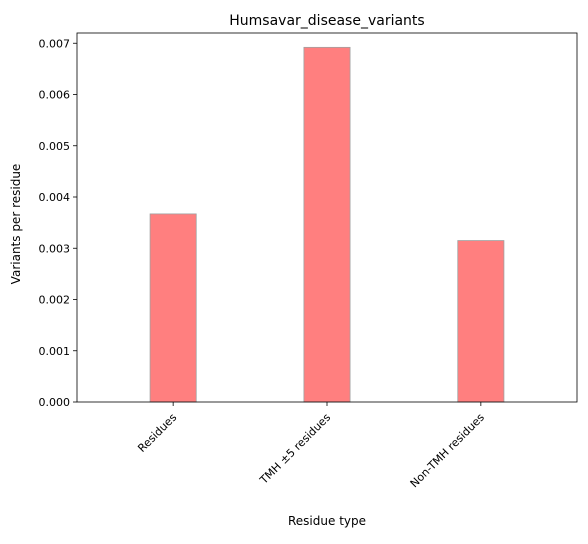 This screenshot has width=588, height=544. What do you see at coordinates (55, 197) in the screenshot?
I see `y-tick-label: 0.004` at bounding box center [55, 197].